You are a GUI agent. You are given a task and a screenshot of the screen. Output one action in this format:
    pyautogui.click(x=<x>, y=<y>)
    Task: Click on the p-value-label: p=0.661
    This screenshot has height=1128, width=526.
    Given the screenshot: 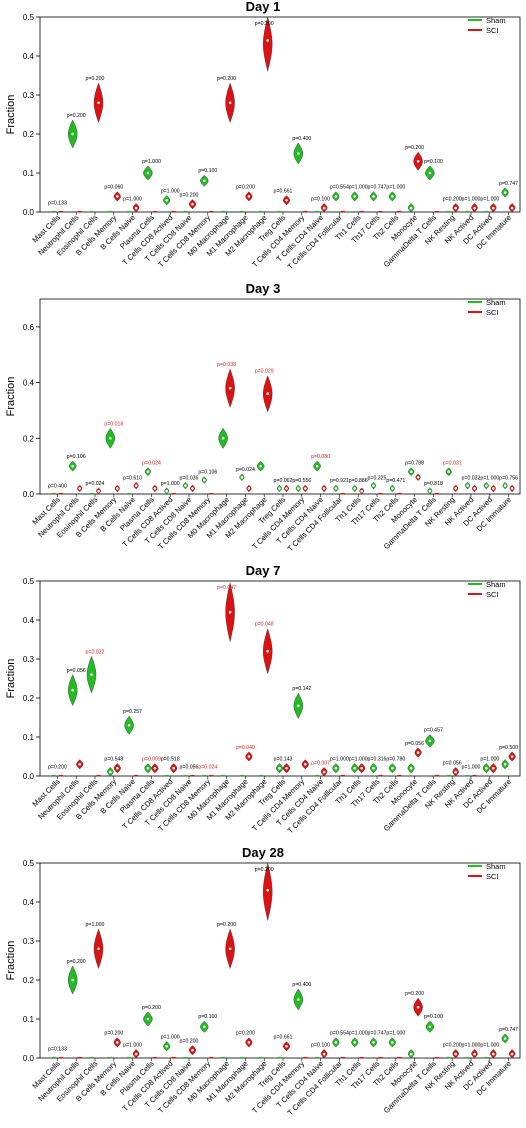 What is the action you would take?
    pyautogui.click(x=283, y=1038)
    